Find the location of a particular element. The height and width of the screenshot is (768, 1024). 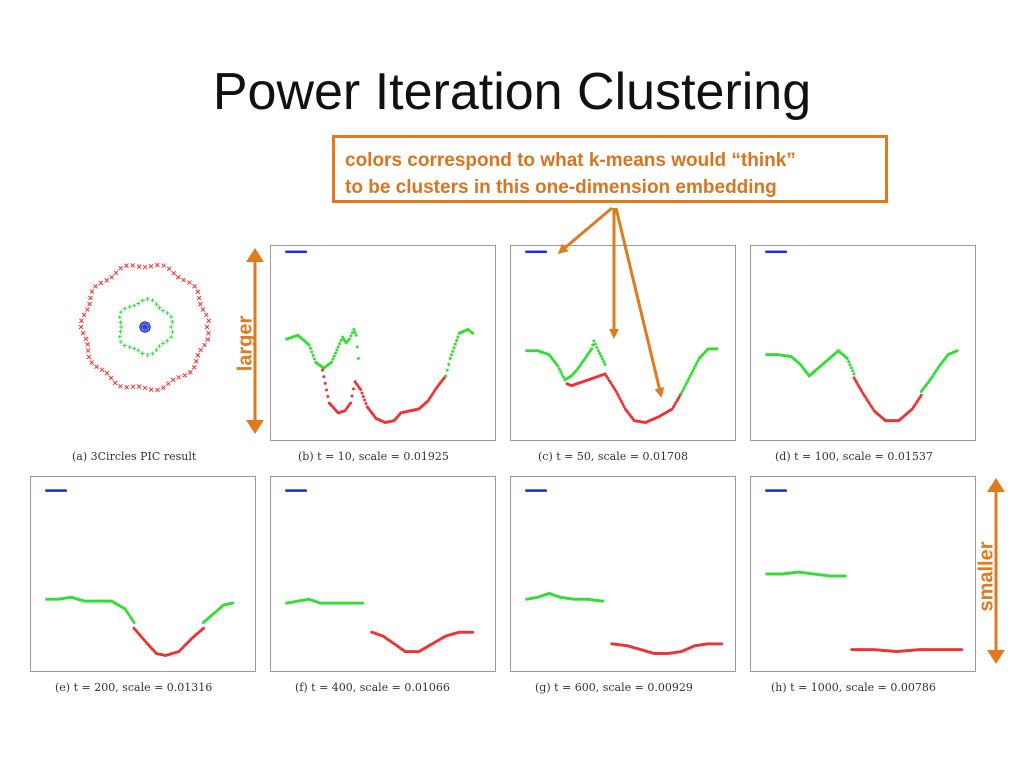

embedding-panel-e is located at coordinates (143, 574).